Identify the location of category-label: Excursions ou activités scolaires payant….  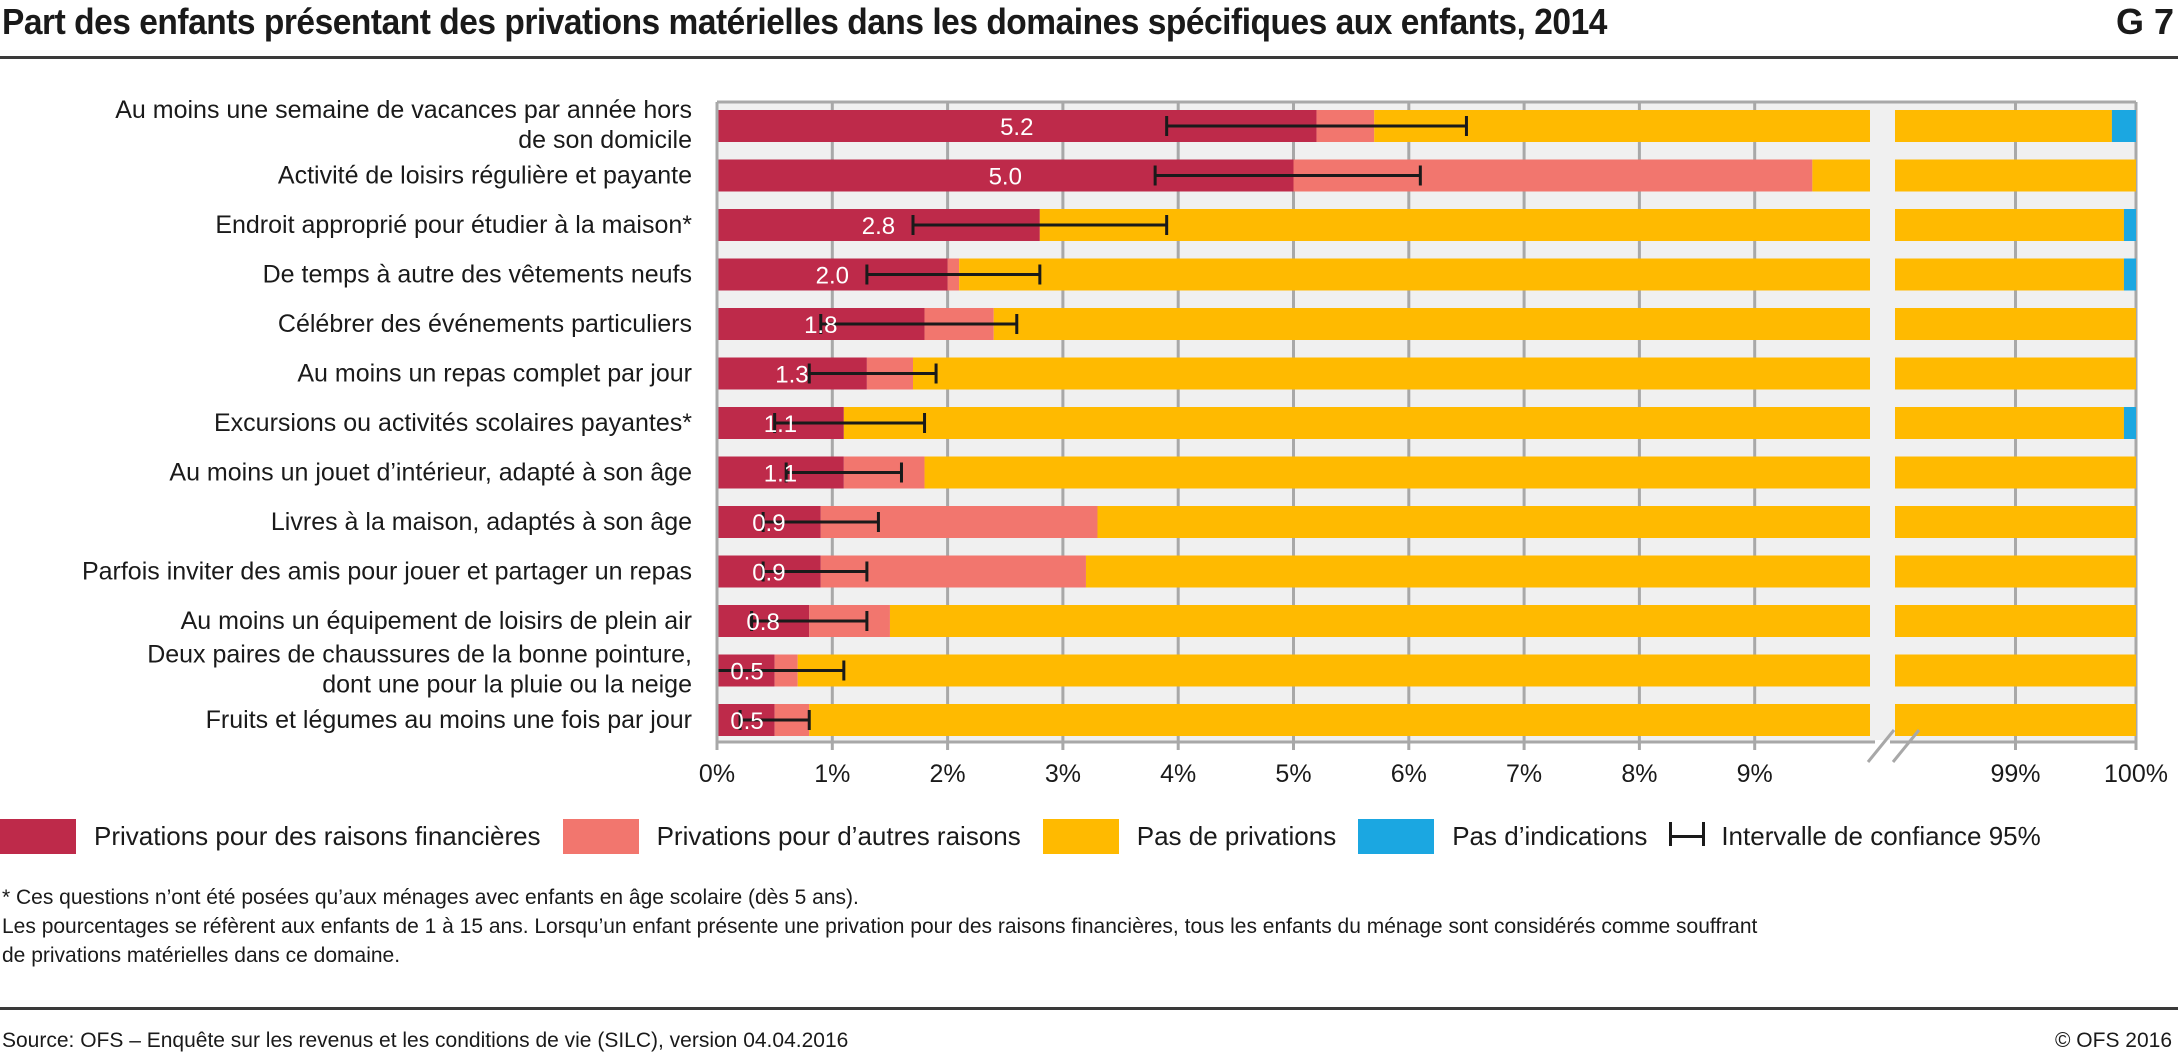
(453, 423).